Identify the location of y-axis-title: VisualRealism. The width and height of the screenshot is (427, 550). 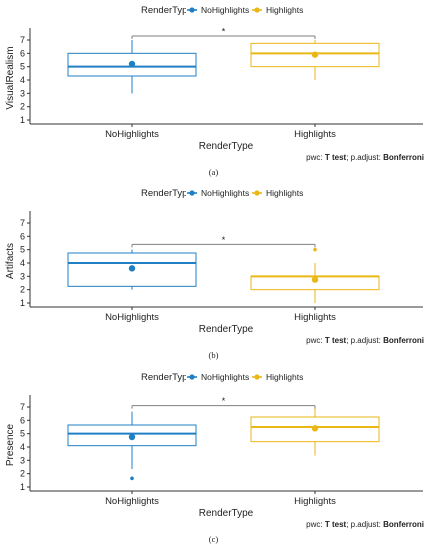
(10, 77).